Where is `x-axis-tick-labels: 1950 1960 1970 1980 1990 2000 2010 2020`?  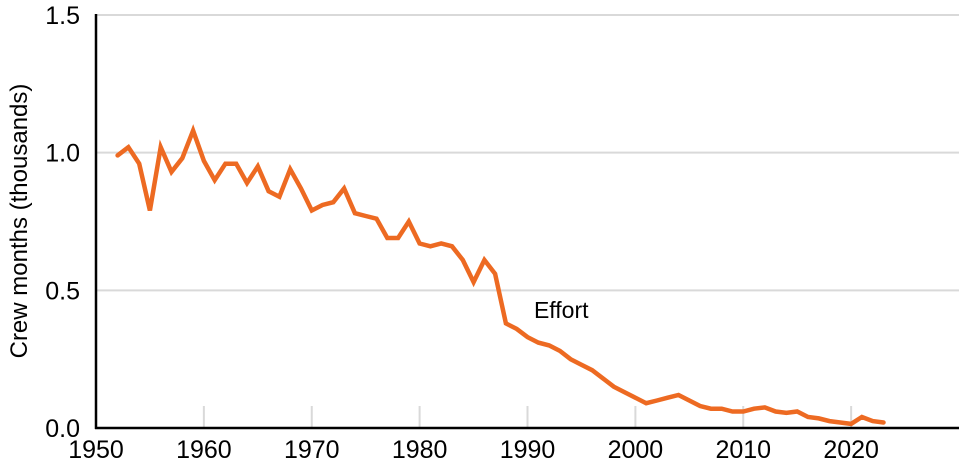 x-axis-tick-labels: 1950 1960 1970 1980 1990 2000 2010 2020 is located at coordinates (473, 450).